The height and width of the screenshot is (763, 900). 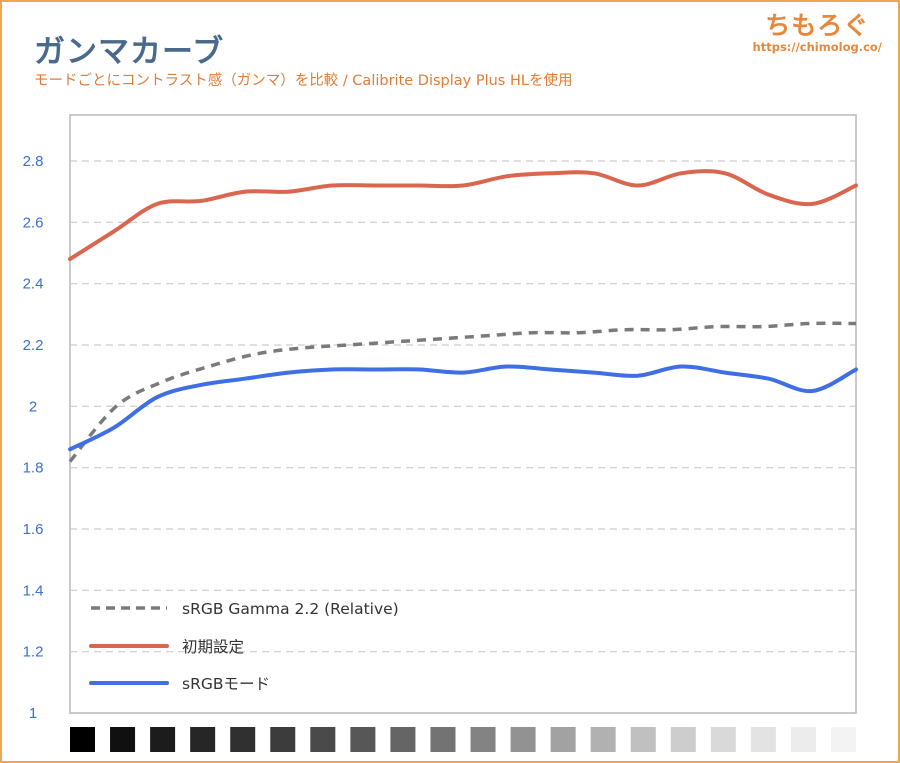 I want to click on y-tick-label: 2.4, so click(x=33, y=284).